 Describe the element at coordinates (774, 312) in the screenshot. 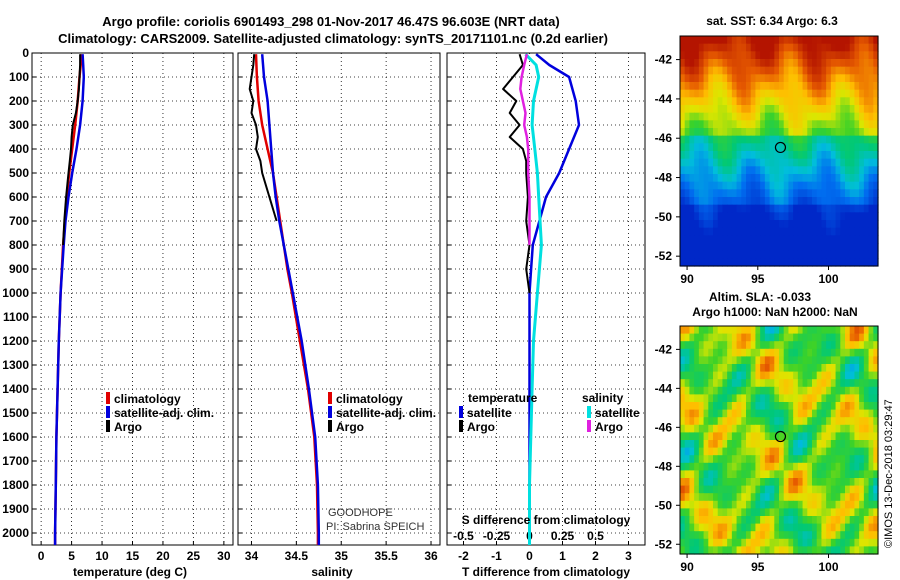

I see `sla-map-title-2: Argo h1000: NaN h2000: NaN` at that location.